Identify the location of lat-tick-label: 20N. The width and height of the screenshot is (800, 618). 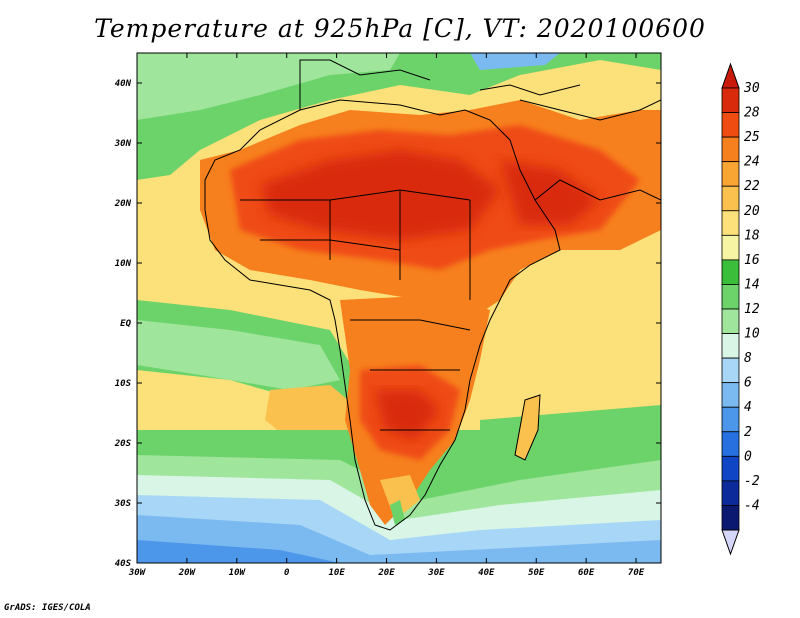
(123, 204).